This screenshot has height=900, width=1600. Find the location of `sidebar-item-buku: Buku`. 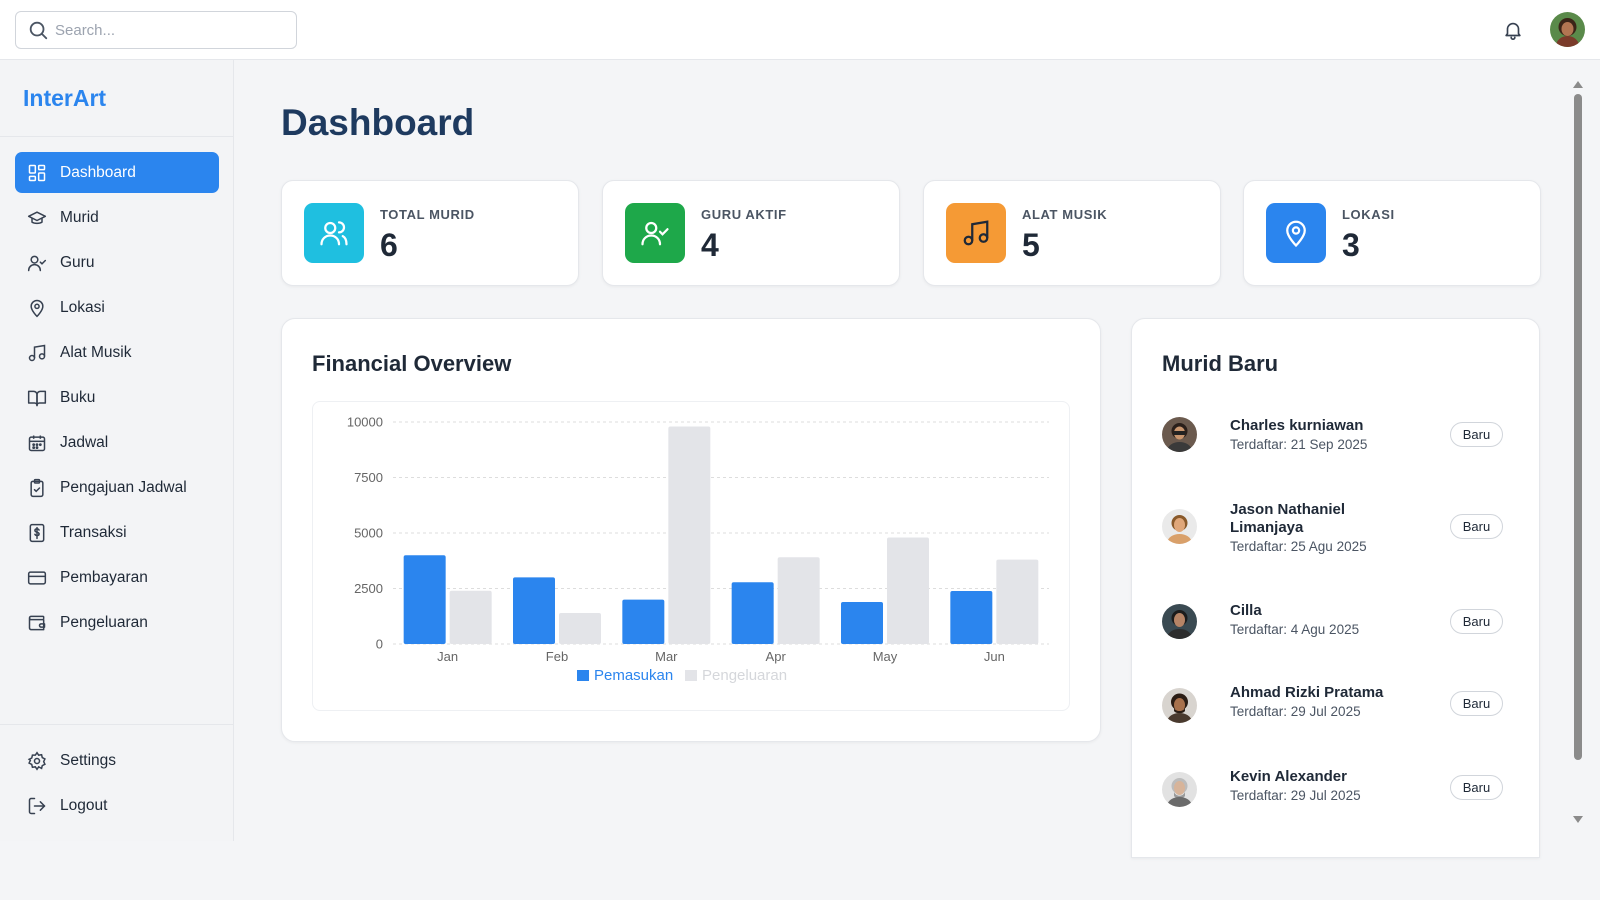

sidebar-item-buku: Buku is located at coordinates (117, 397).